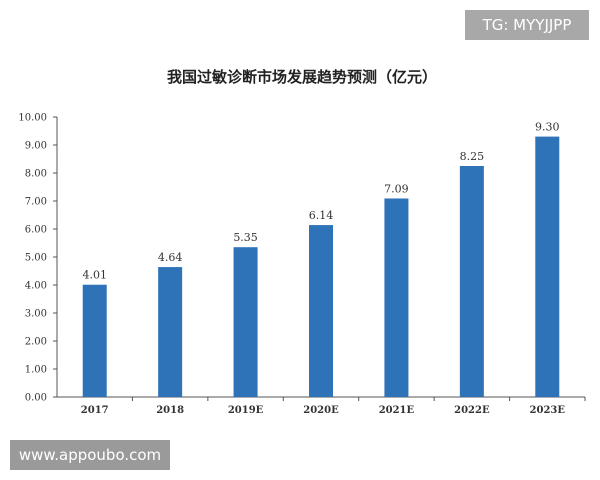 This screenshot has width=600, height=480. Describe the element at coordinates (170, 410) in the screenshot. I see `x-tick-label: 2018` at that location.